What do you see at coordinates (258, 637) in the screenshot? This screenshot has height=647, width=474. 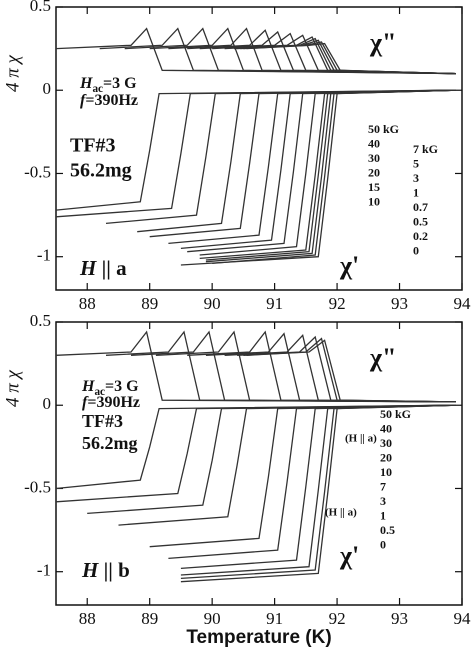 I see `x-axis-label: Temperature (K)` at bounding box center [258, 637].